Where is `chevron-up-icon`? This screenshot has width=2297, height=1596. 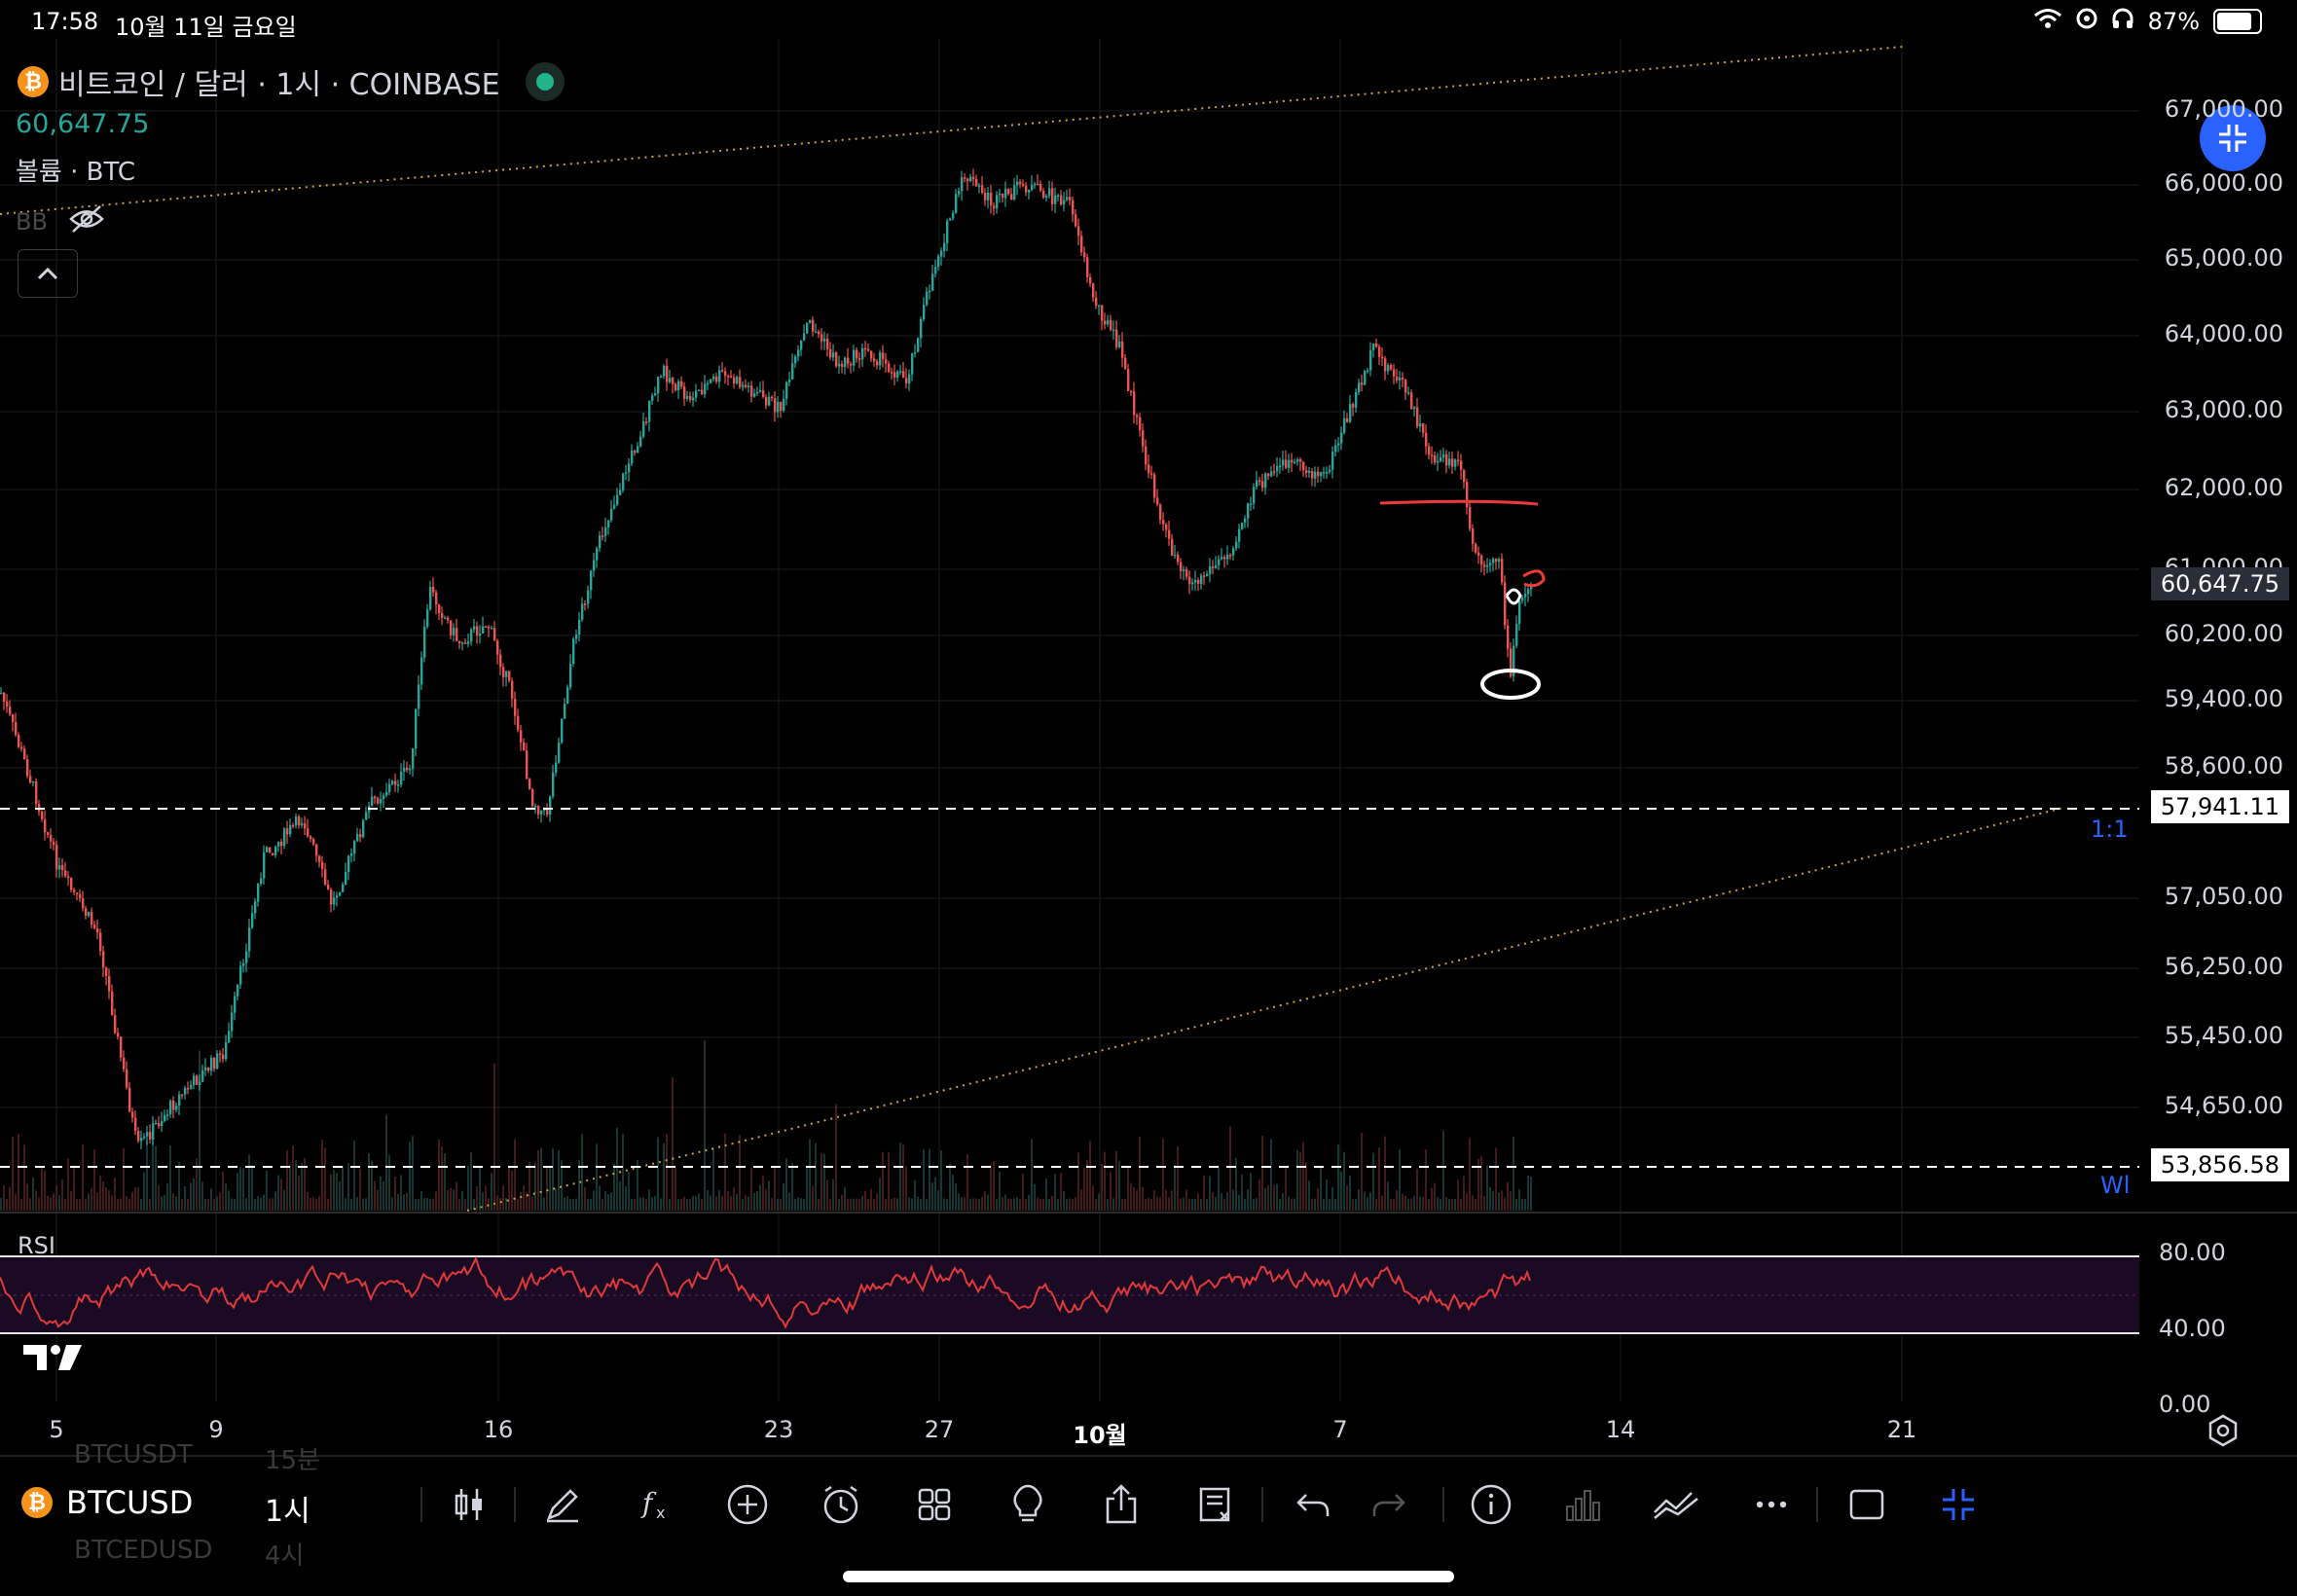 chevron-up-icon is located at coordinates (47, 274).